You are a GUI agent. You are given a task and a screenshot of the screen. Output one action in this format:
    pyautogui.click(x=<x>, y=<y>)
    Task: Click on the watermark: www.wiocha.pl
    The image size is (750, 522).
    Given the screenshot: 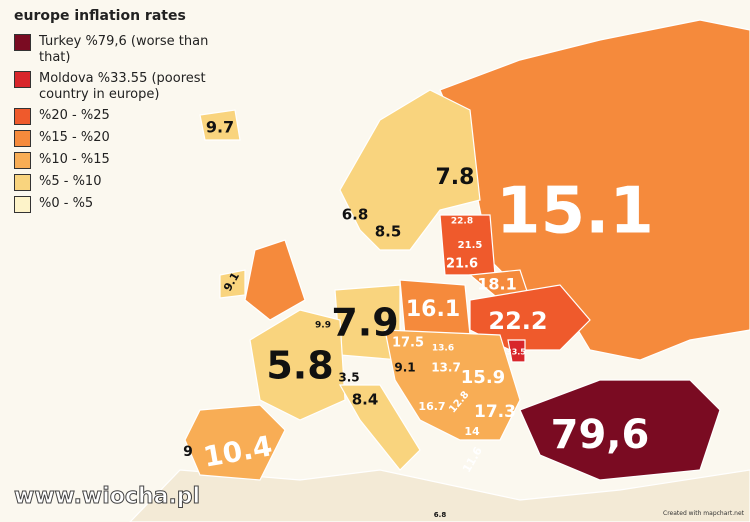 What is the action you would take?
    pyautogui.click(x=107, y=497)
    